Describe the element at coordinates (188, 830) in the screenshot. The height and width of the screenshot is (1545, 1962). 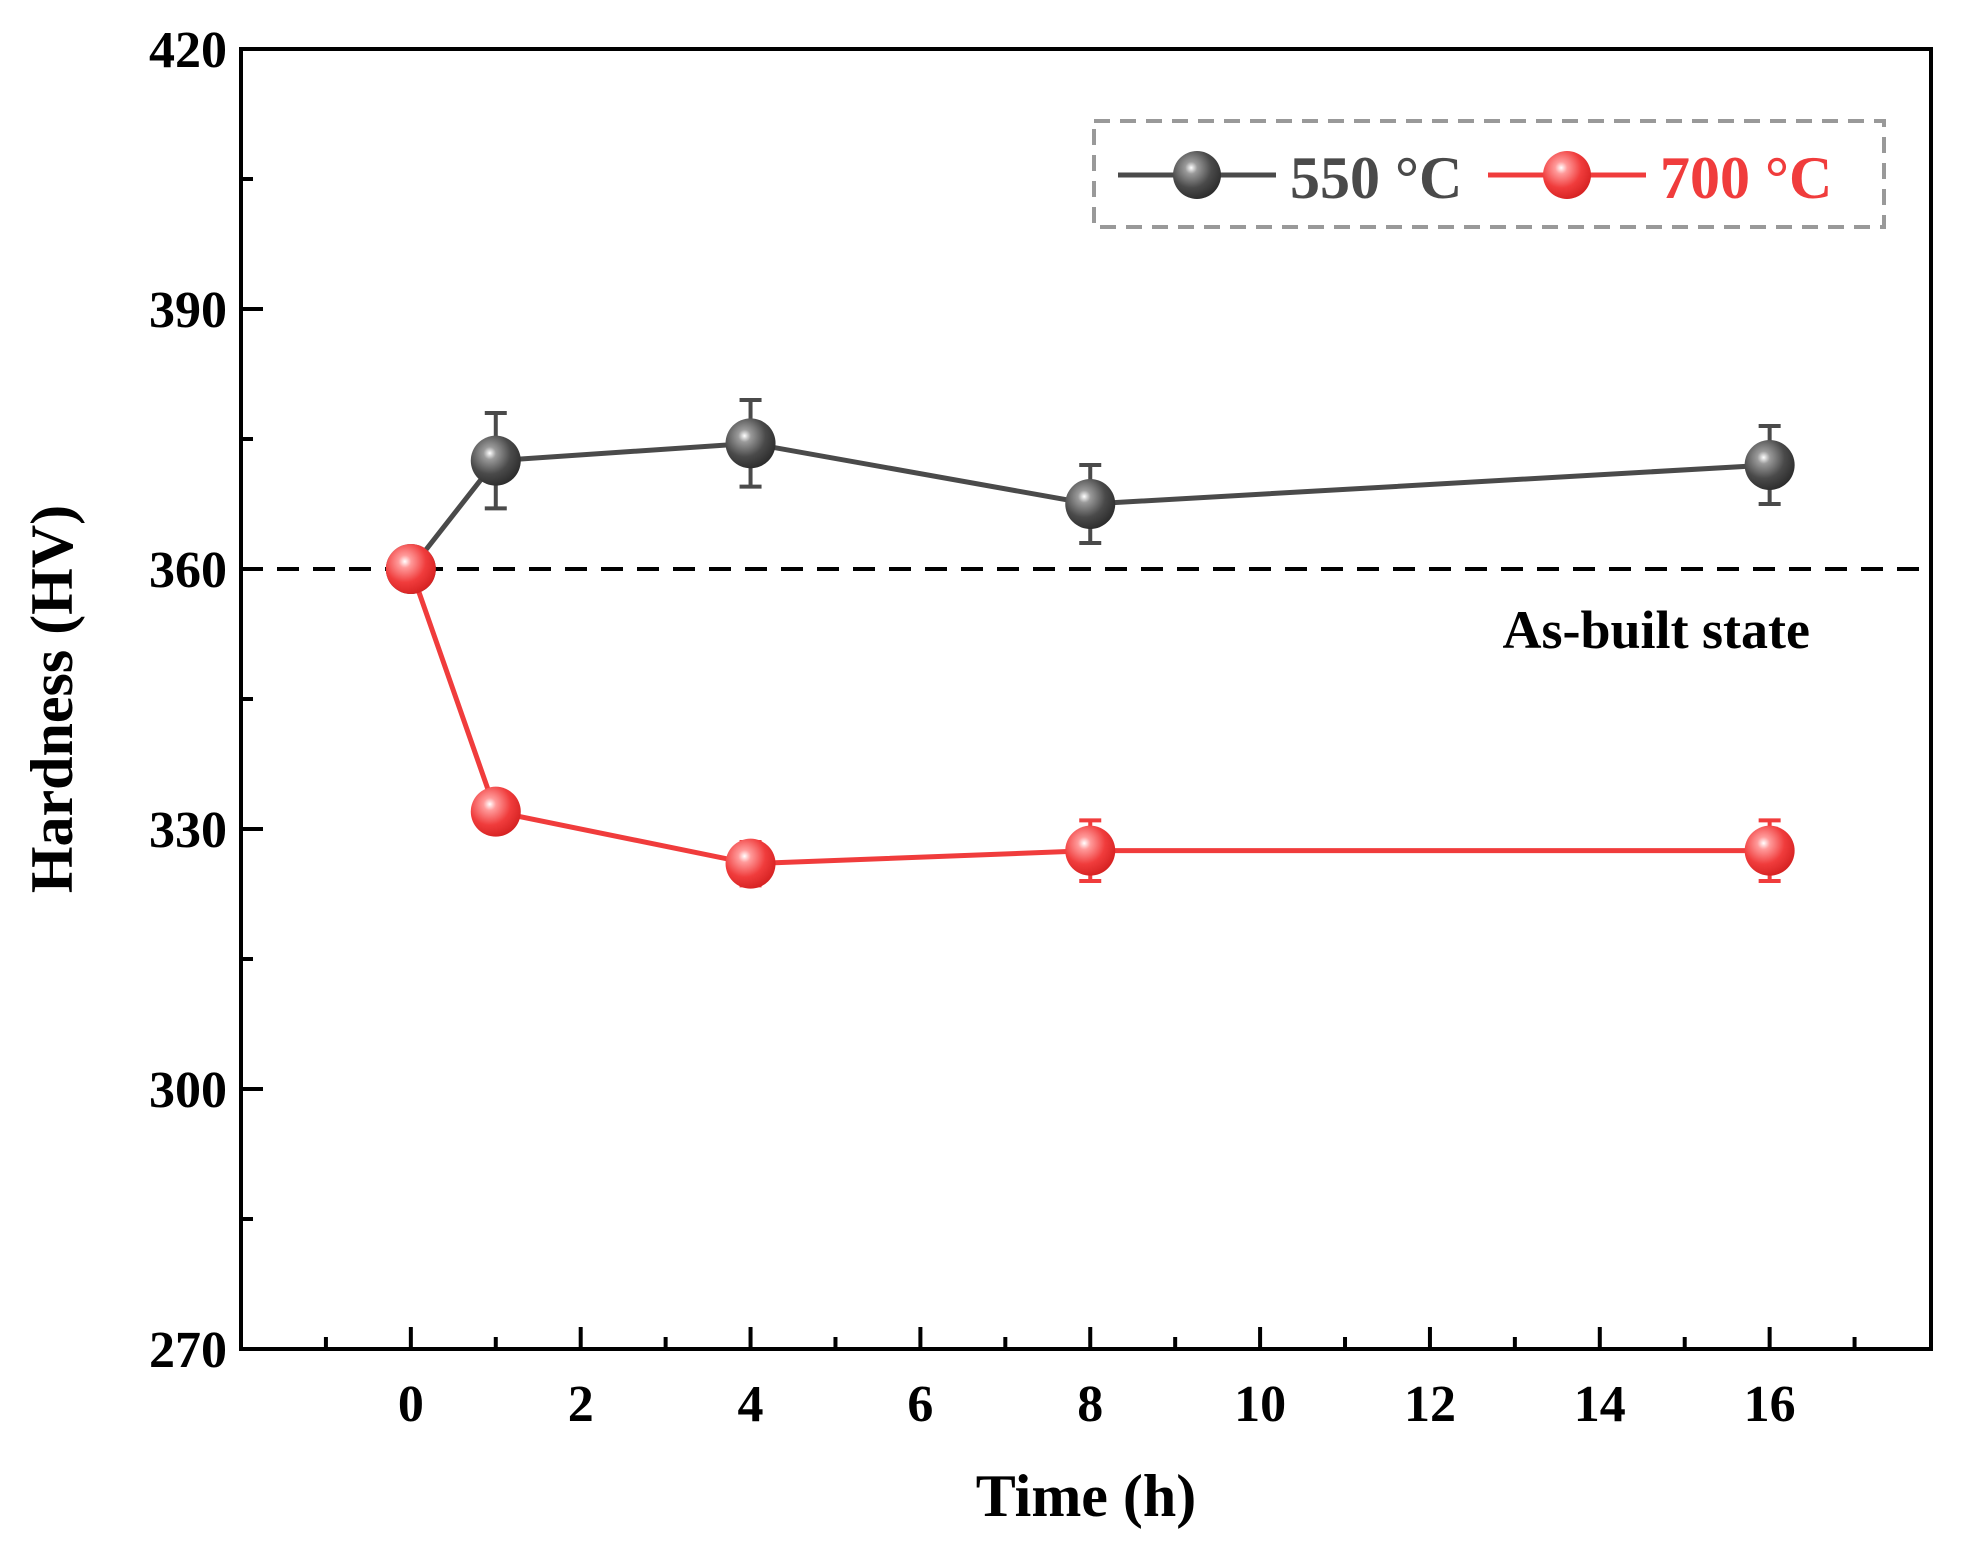
I see `y-tick-label: 330` at that location.